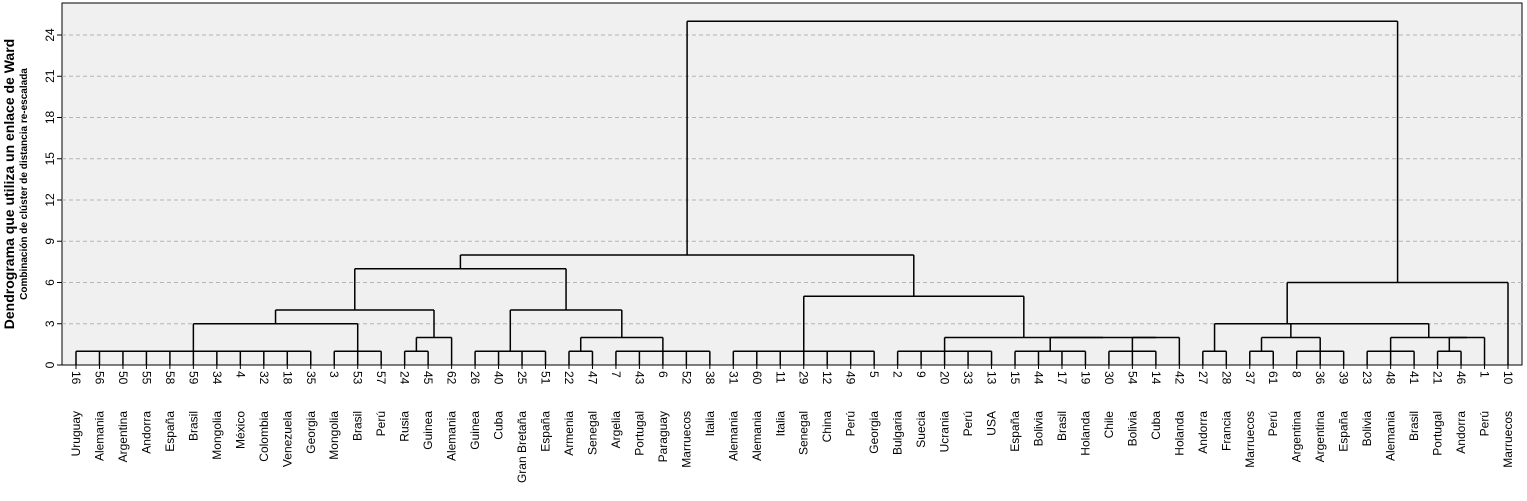 This screenshot has width=1527, height=501. What do you see at coordinates (804, 378) in the screenshot?
I see `leaf-id-label: 29` at bounding box center [804, 378].